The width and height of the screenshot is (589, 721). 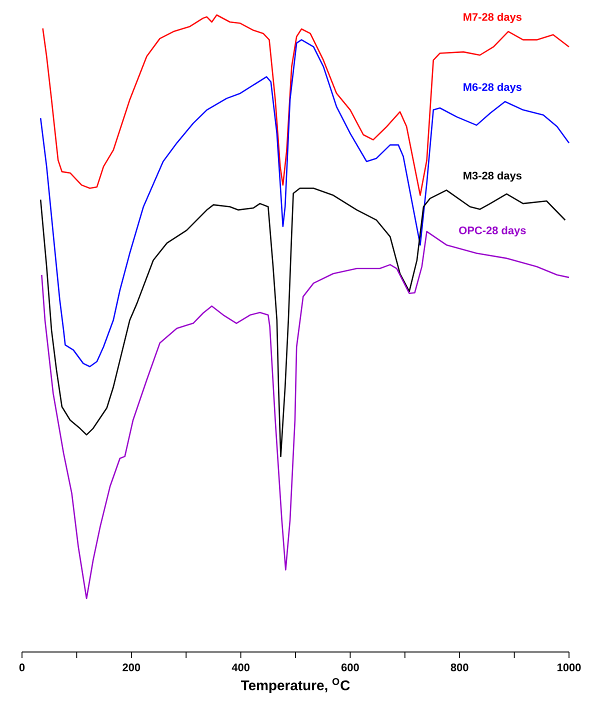 What do you see at coordinates (131, 668) in the screenshot?
I see `x-tick-label: 200` at bounding box center [131, 668].